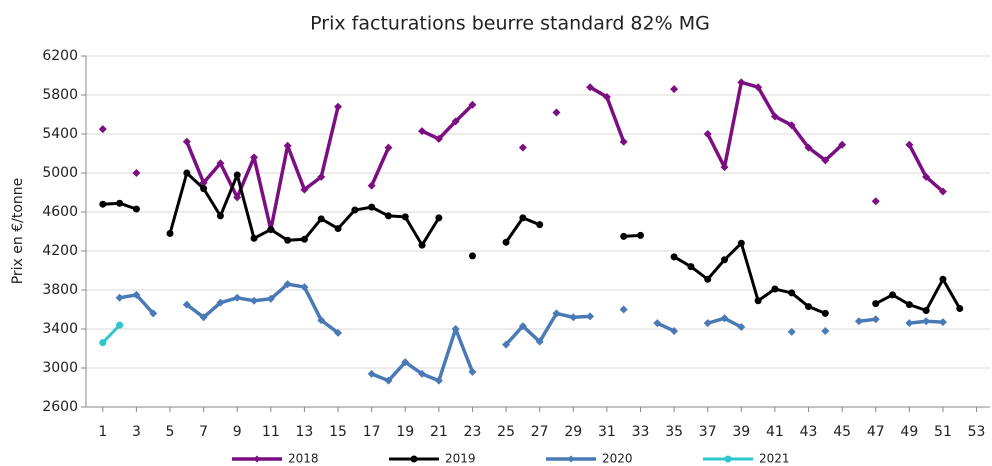  What do you see at coordinates (372, 432) in the screenshot?
I see `x-tick-label: 17` at bounding box center [372, 432].